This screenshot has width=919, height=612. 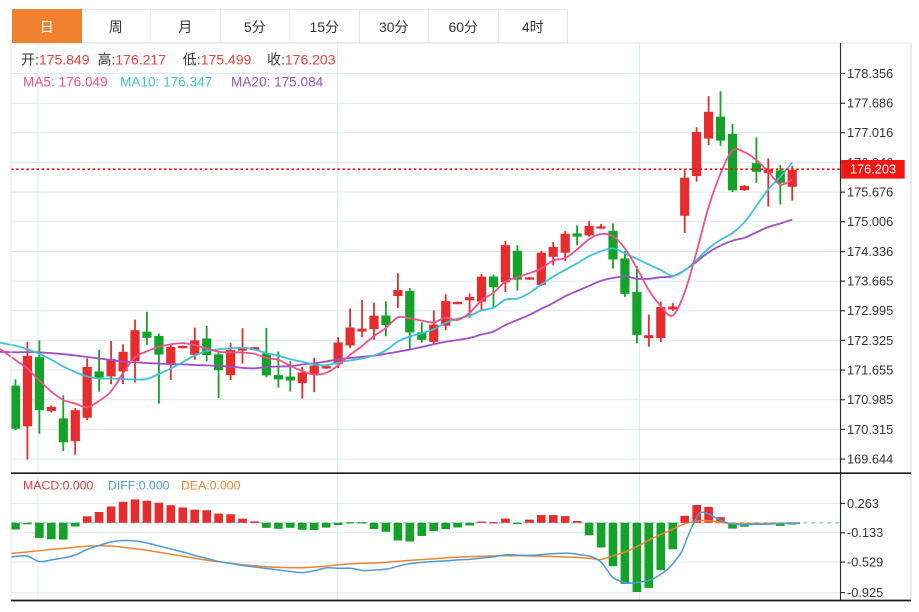 What do you see at coordinates (139, 485) in the screenshot?
I see `svg-text: DIFF:0.000` at bounding box center [139, 485].